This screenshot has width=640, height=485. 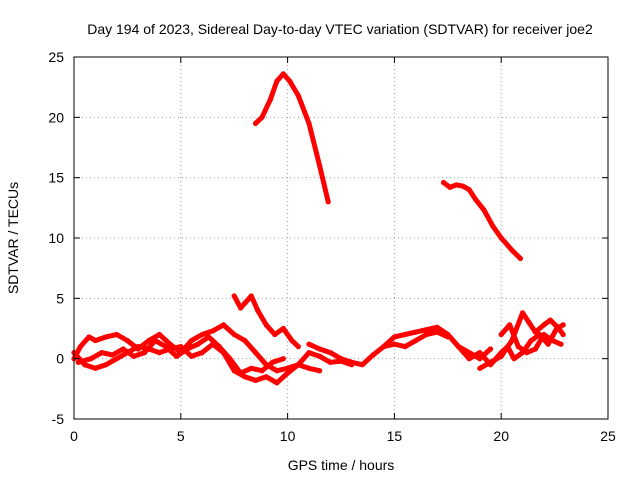 I want to click on y-tick-label: 20, so click(x=56, y=117).